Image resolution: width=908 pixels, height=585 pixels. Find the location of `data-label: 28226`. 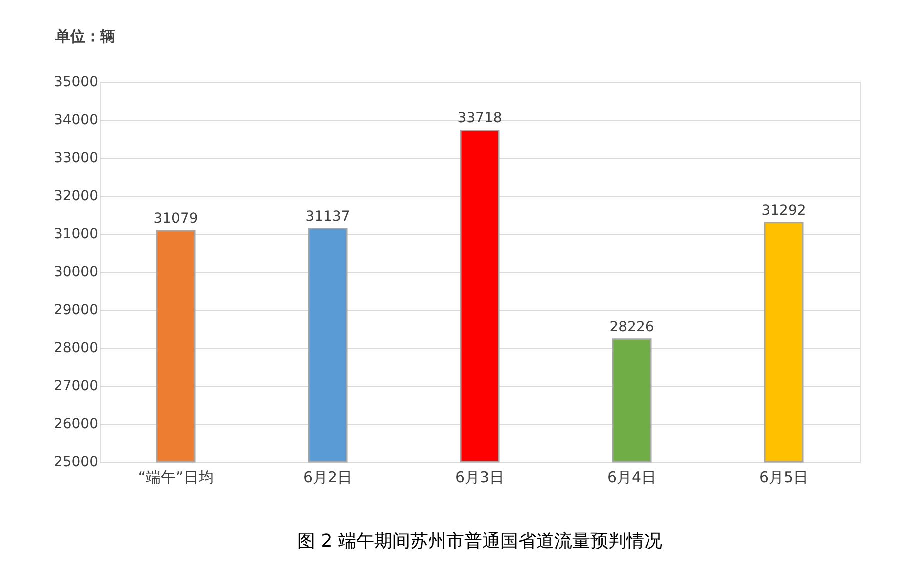

data-label: 28226 is located at coordinates (632, 327).